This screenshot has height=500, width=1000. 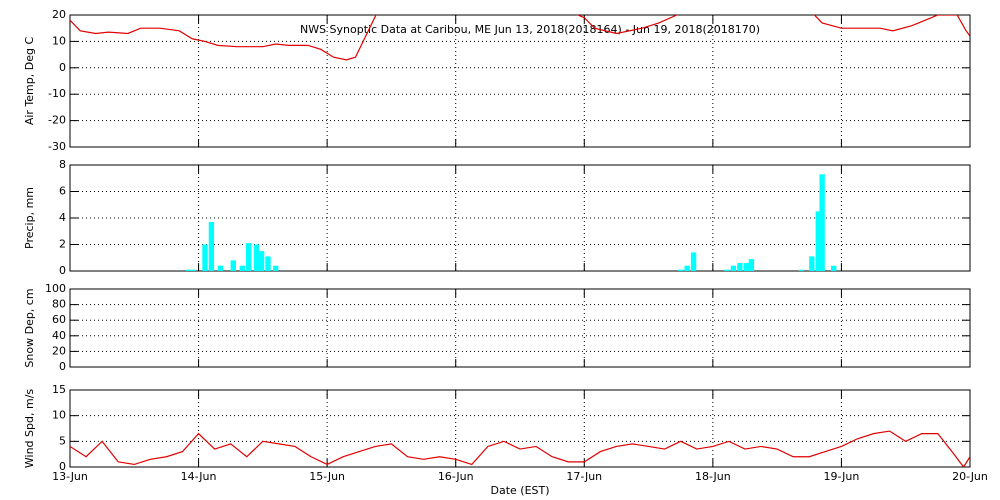 What do you see at coordinates (970, 476) in the screenshot?
I see `x-tick-label: 20-Jun` at bounding box center [970, 476].